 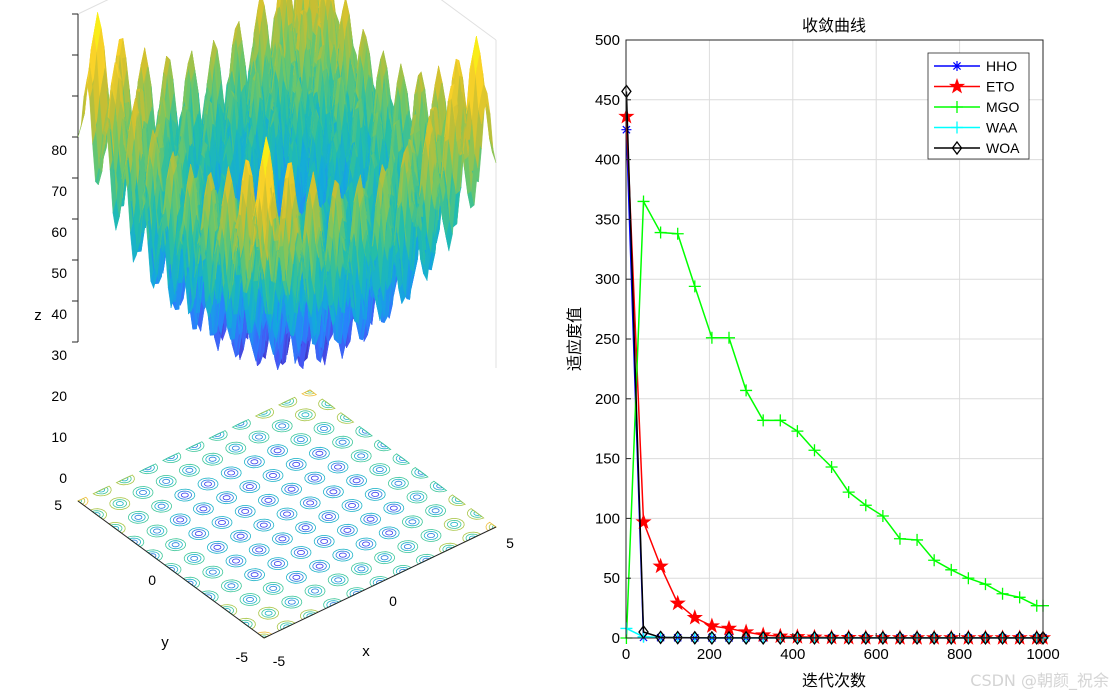 What do you see at coordinates (366, 651) in the screenshot?
I see `x-axis-label: x` at bounding box center [366, 651].